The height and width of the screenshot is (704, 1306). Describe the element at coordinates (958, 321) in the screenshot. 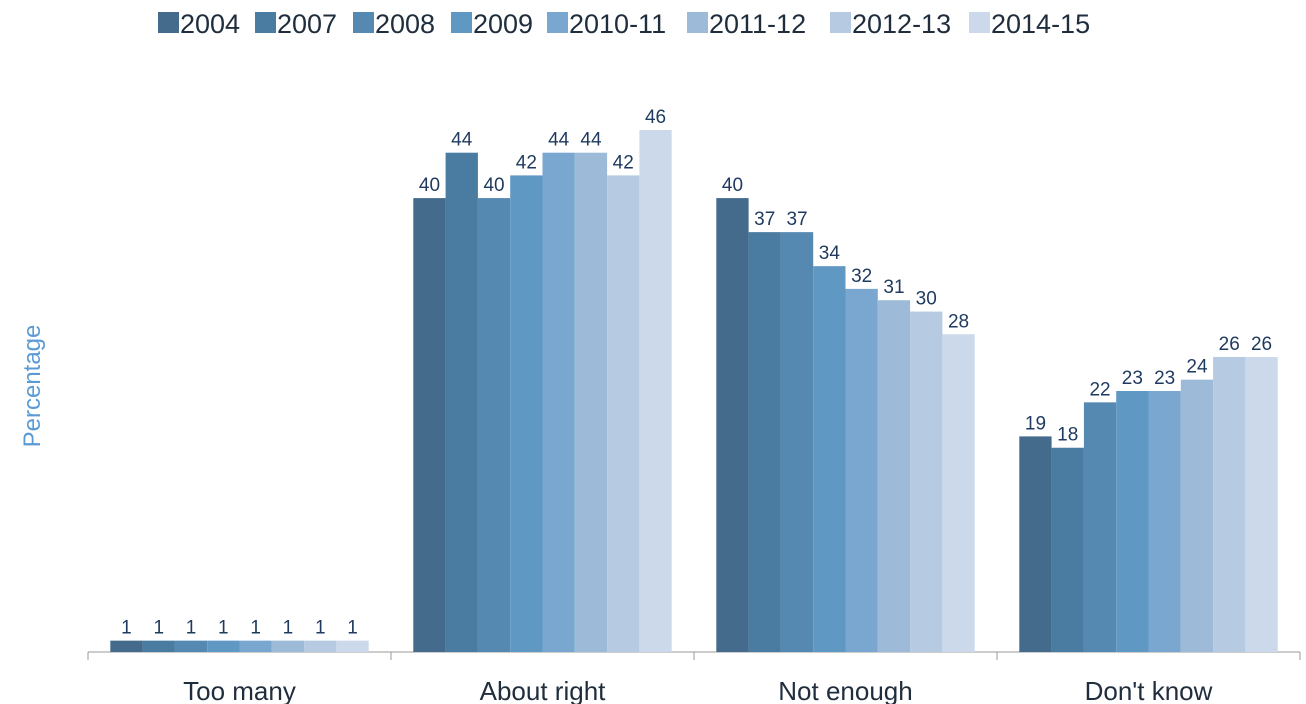

I see `data-label: 28` at that location.